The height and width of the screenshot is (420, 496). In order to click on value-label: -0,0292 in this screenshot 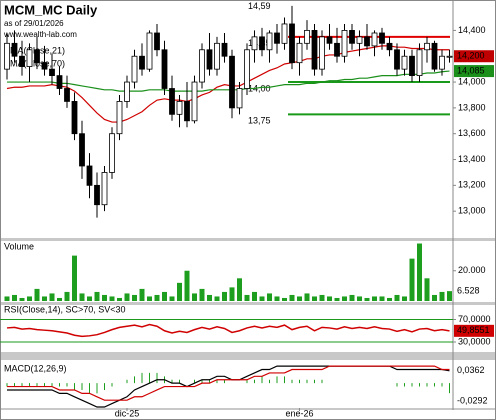, I will do `click(472, 400)`.